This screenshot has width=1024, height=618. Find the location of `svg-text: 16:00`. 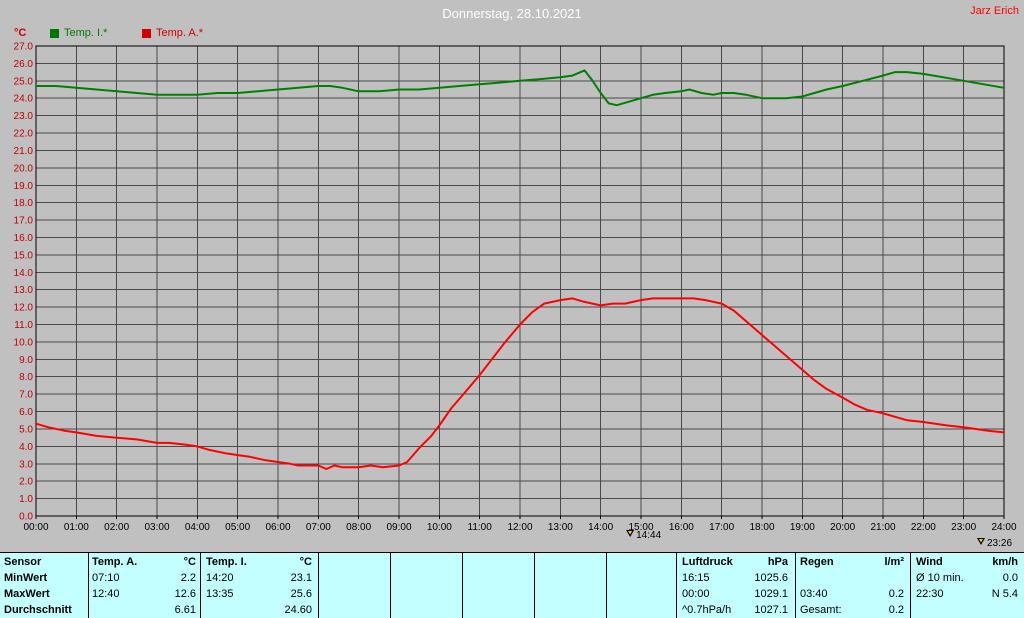

svg-text: 16:00 is located at coordinates (681, 527).